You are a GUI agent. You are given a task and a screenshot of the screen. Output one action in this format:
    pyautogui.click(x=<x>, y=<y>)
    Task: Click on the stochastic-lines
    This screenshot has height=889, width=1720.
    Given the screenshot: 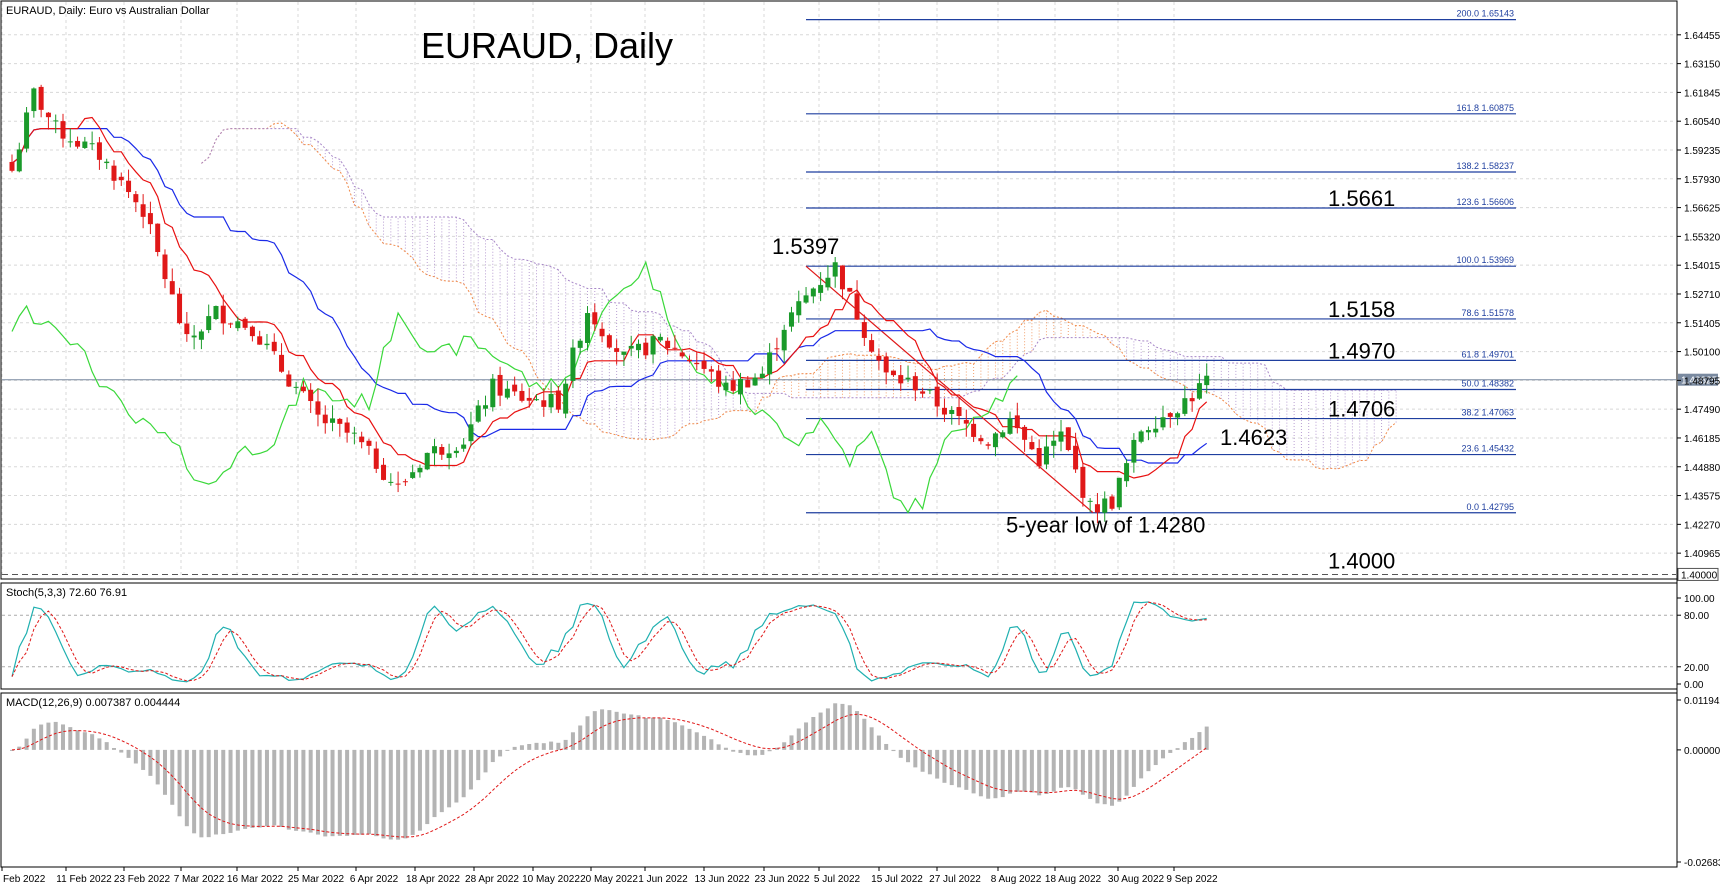 What is the action you would take?
    pyautogui.click(x=839, y=642)
    